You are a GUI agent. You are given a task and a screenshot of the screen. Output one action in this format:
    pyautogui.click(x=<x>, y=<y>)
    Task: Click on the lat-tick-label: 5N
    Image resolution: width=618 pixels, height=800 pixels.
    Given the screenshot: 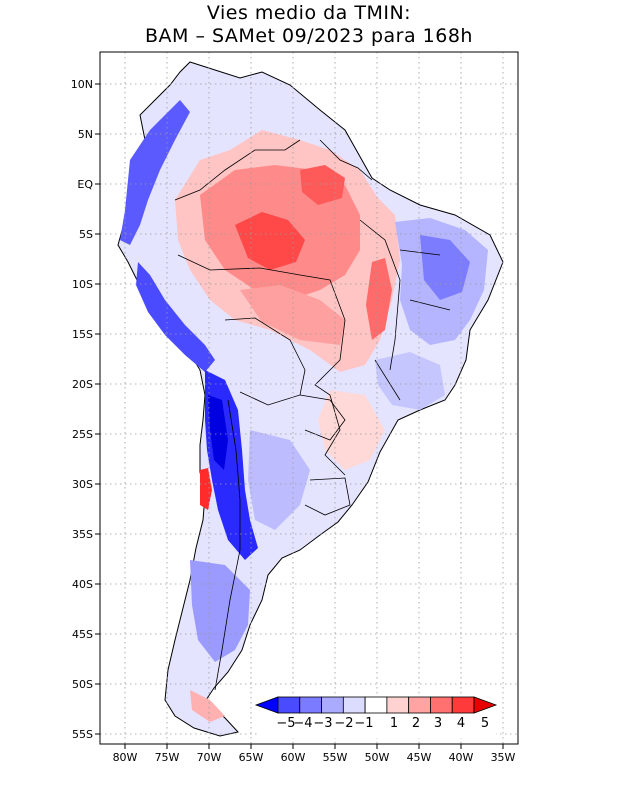 What is the action you would take?
    pyautogui.click(x=85, y=134)
    